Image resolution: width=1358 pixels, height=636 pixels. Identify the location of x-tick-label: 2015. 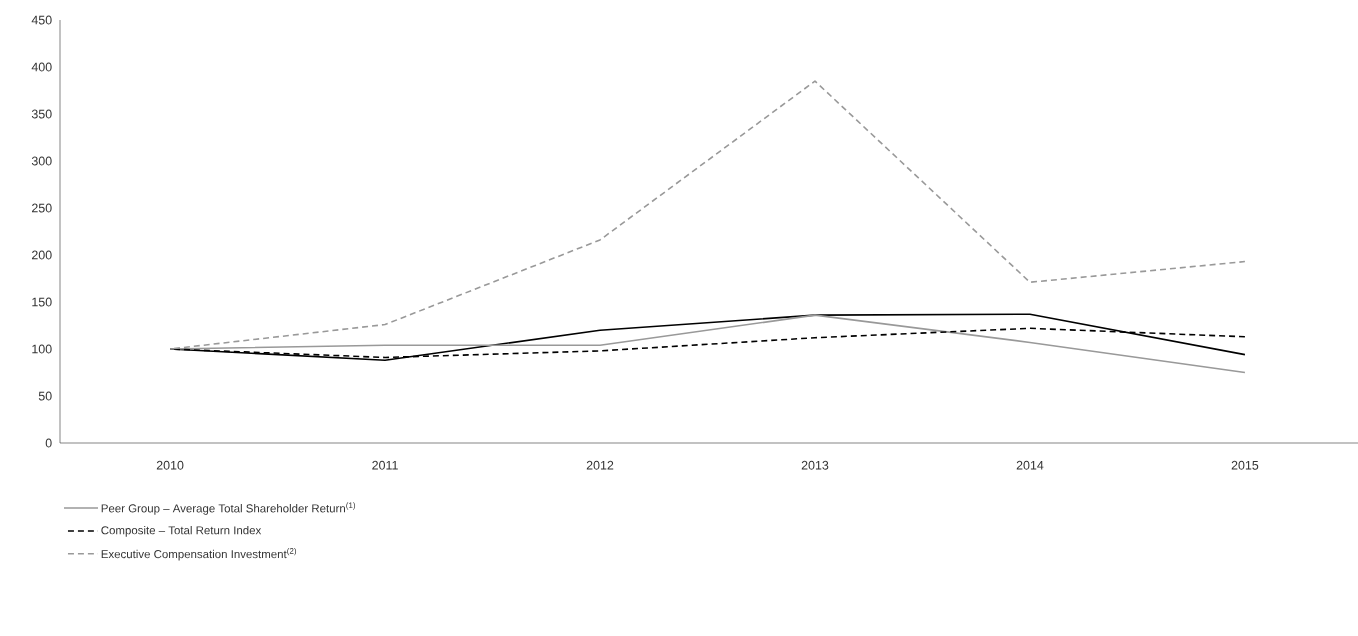
(1245, 465).